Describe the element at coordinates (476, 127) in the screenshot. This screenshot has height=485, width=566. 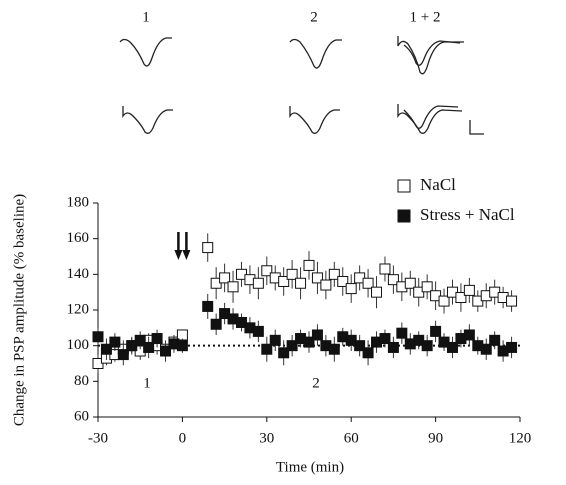
I see `scale-bar` at that location.